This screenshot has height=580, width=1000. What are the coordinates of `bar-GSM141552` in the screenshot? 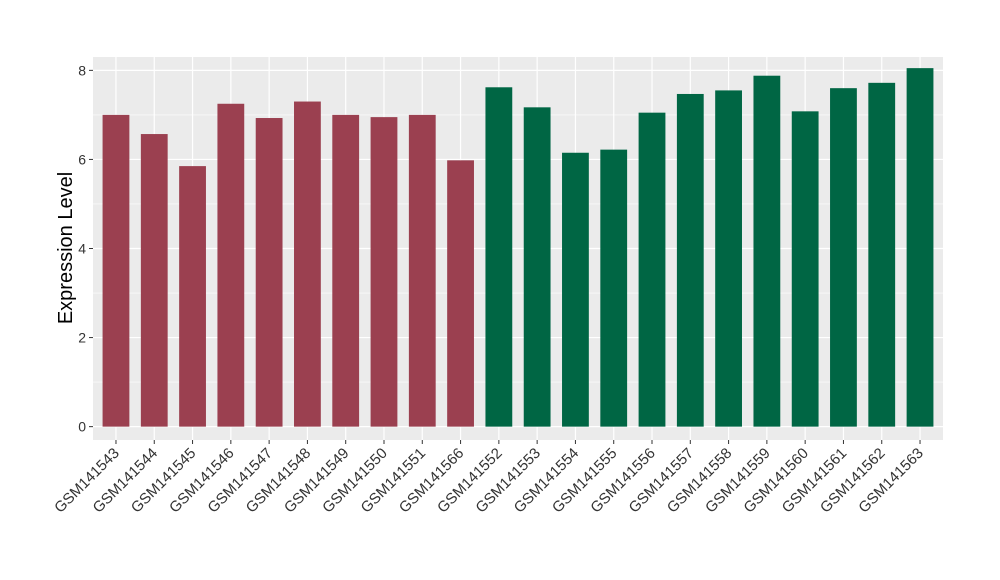 It's located at (499, 257).